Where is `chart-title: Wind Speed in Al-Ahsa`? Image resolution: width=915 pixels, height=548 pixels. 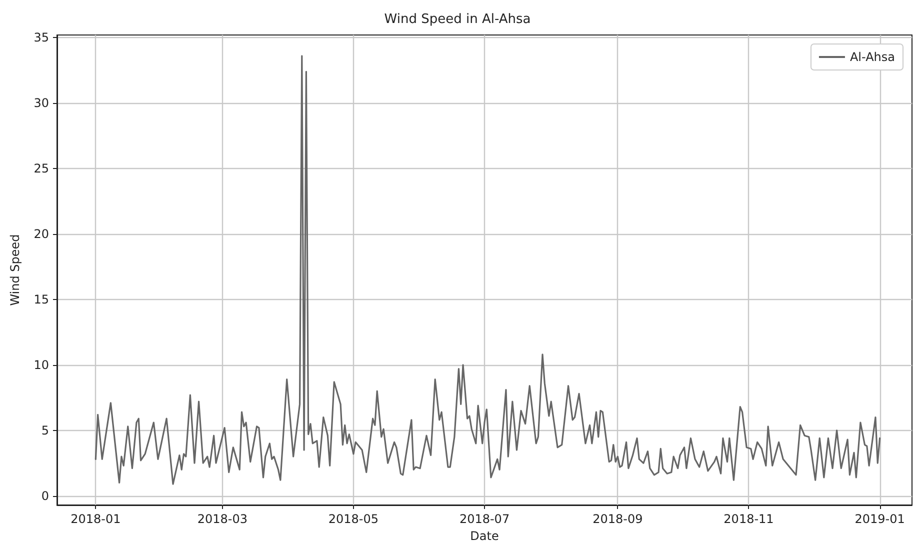
chart-title: Wind Speed in Al-Ahsa is located at coordinates (457, 19).